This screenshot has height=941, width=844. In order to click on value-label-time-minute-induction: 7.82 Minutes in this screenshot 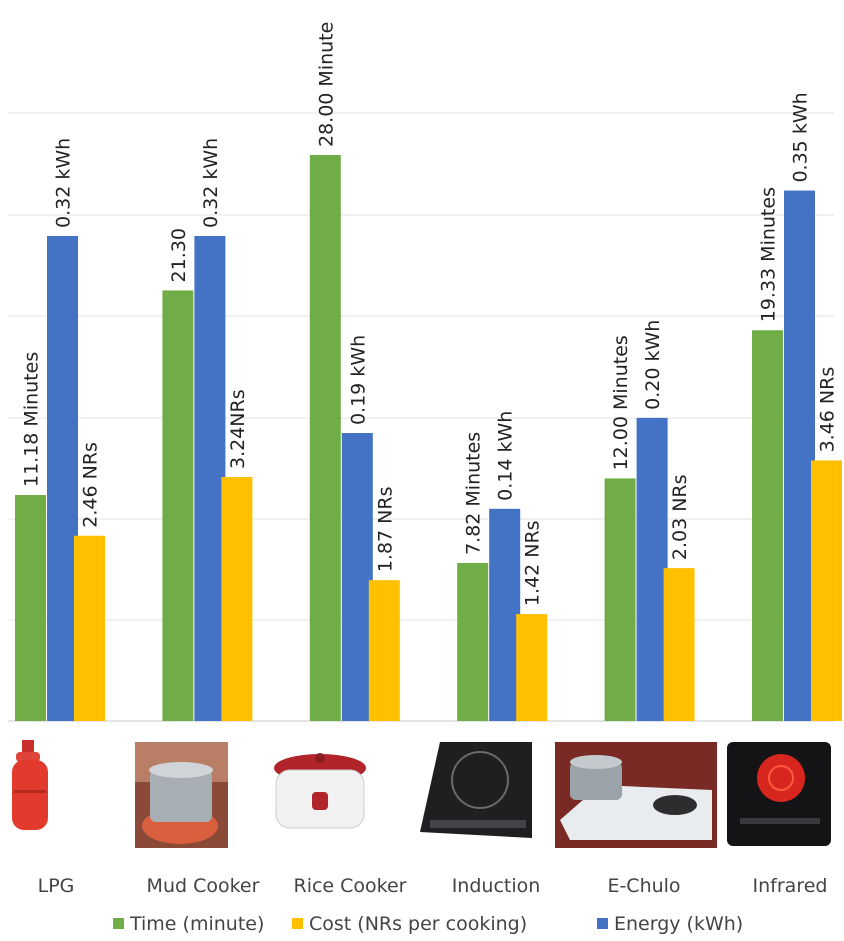, I will do `click(474, 493)`.